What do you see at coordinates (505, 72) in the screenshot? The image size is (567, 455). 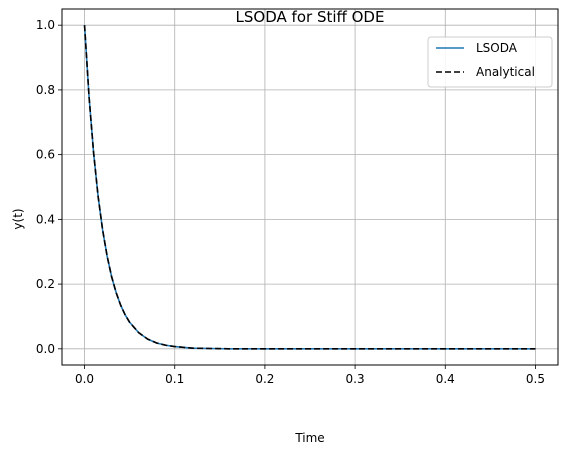 I see `legend-label-analytical: Analytical` at bounding box center [505, 72].